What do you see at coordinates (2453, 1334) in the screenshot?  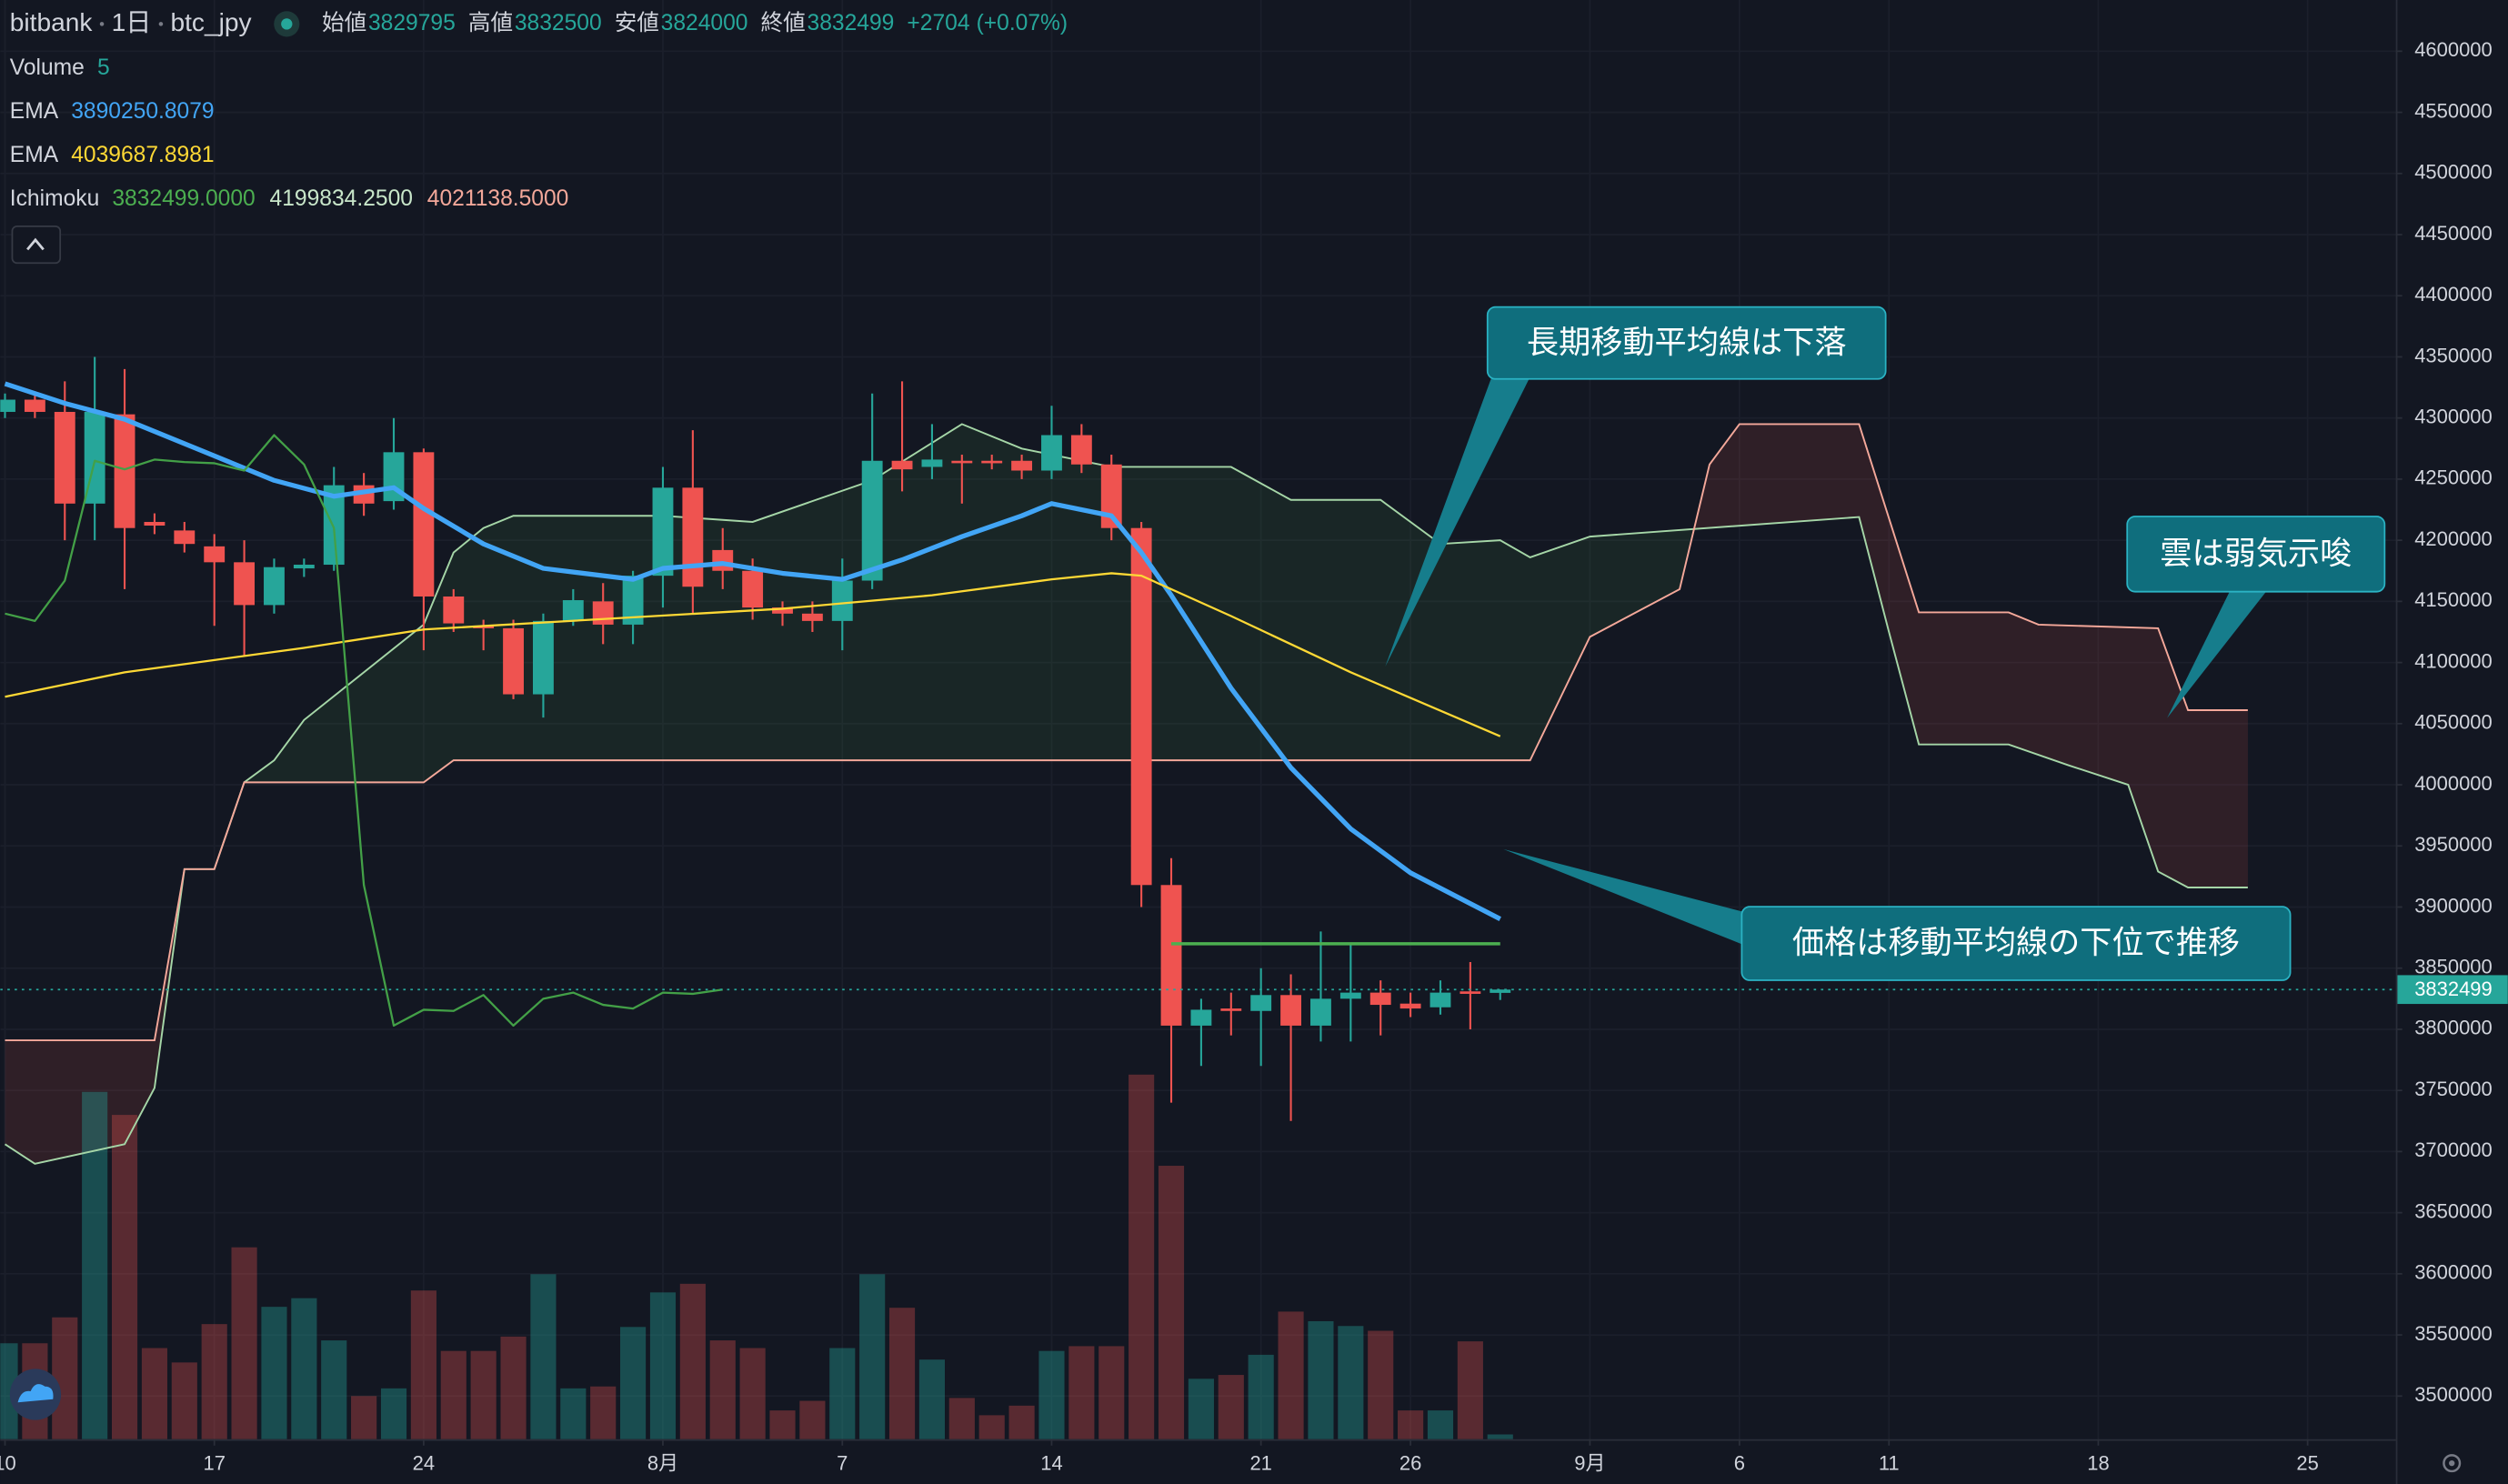 I see `y-tick-label: 3550000` at bounding box center [2453, 1334].